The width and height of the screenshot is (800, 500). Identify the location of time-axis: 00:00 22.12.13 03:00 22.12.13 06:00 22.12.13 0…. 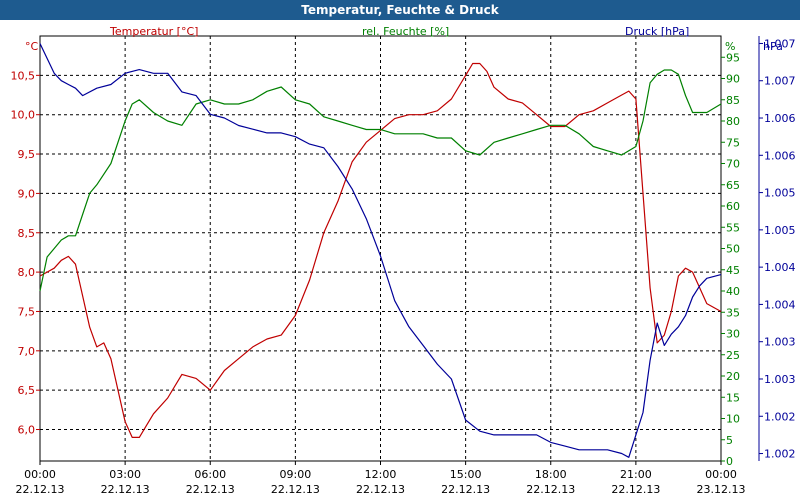
(381, 478).